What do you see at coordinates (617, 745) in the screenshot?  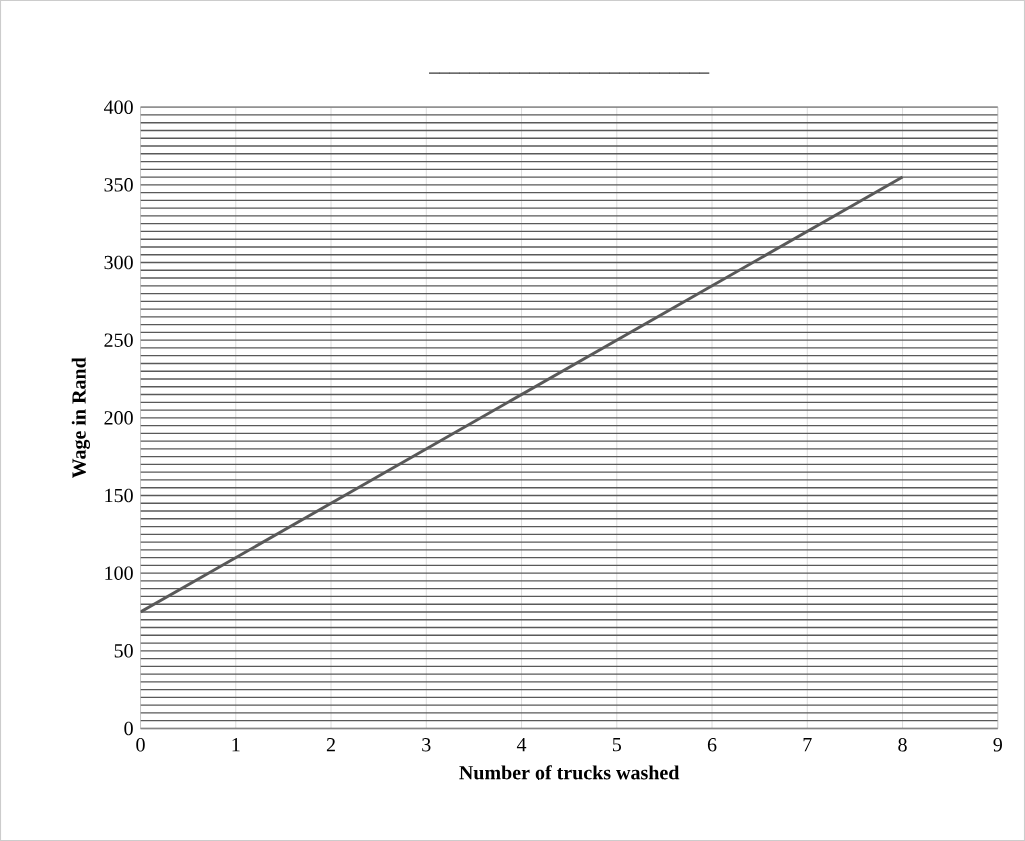 I see `x-tick-label: 5` at bounding box center [617, 745].